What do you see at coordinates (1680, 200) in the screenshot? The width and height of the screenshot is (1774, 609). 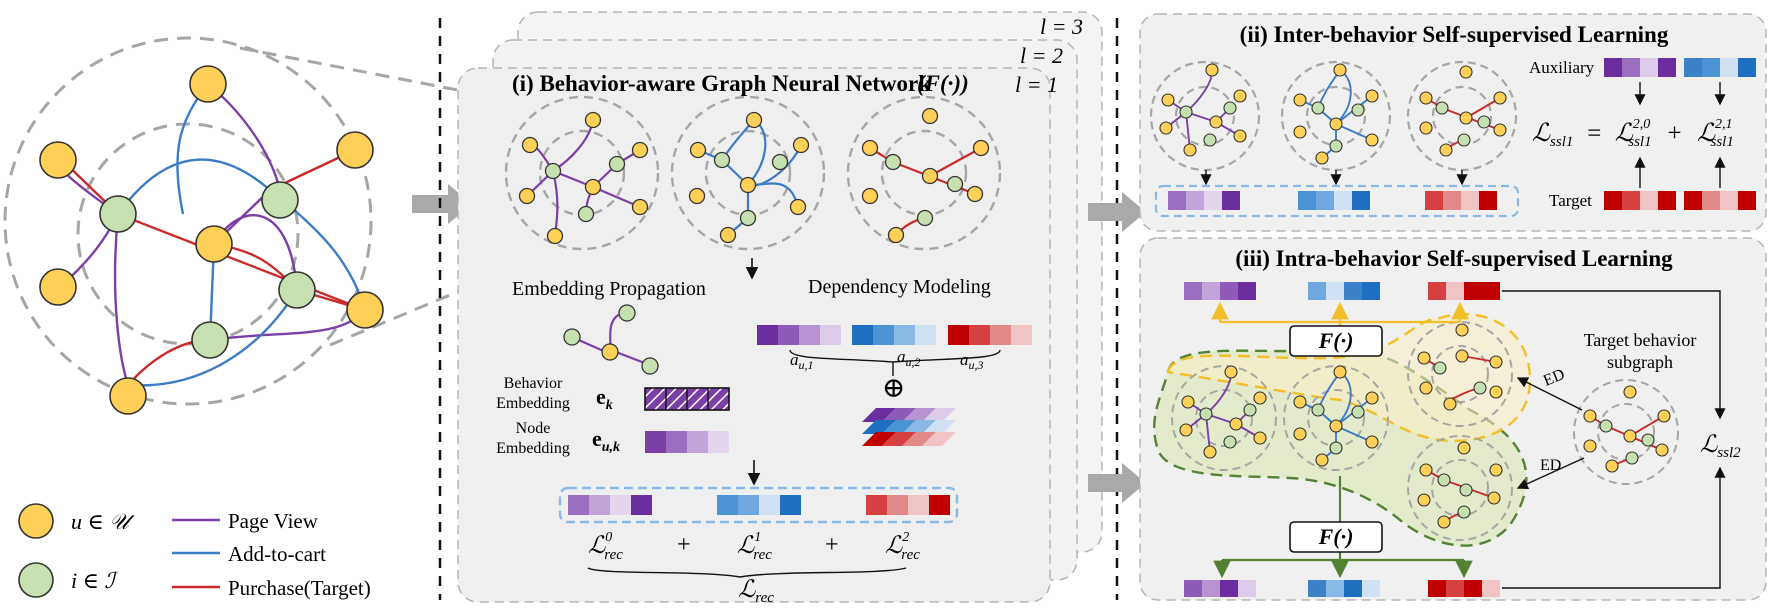 I see `target-vectors` at bounding box center [1680, 200].